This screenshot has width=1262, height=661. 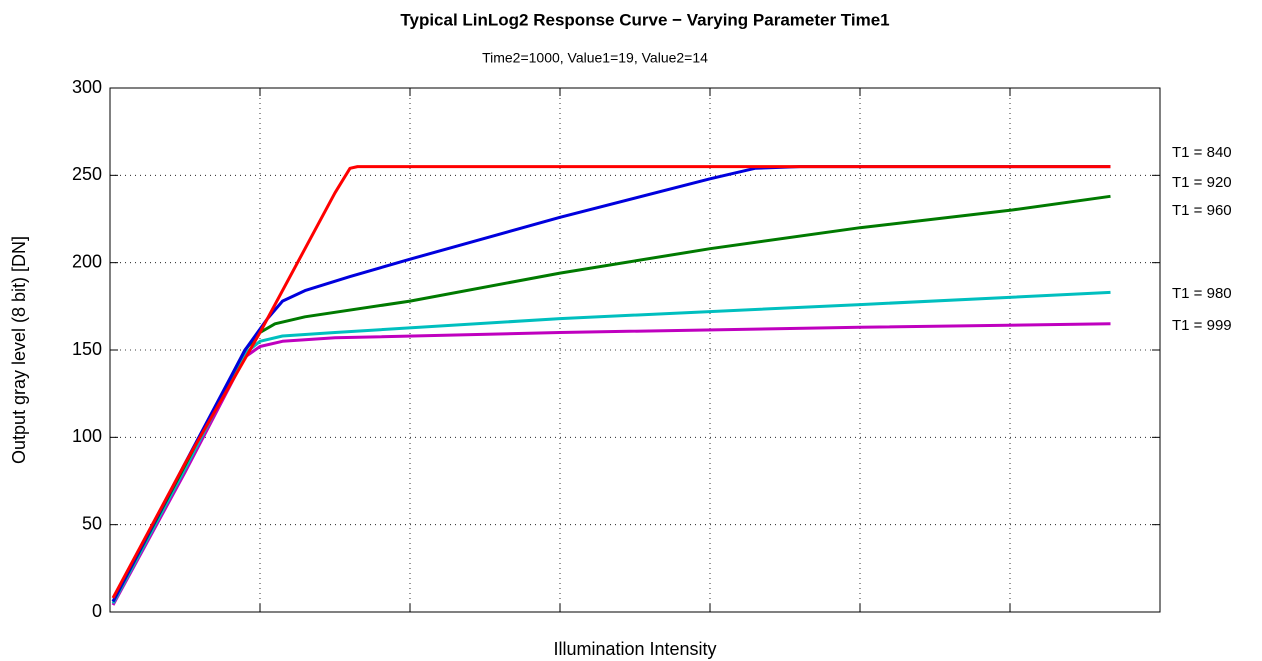 I want to click on y-axis-label: Output gray level (8 bit) [DN], so click(x=19, y=350).